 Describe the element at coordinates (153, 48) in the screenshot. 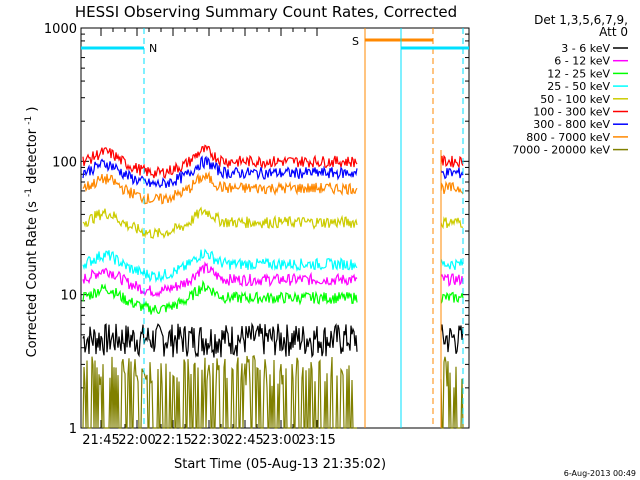

I see `night-label: N` at that location.